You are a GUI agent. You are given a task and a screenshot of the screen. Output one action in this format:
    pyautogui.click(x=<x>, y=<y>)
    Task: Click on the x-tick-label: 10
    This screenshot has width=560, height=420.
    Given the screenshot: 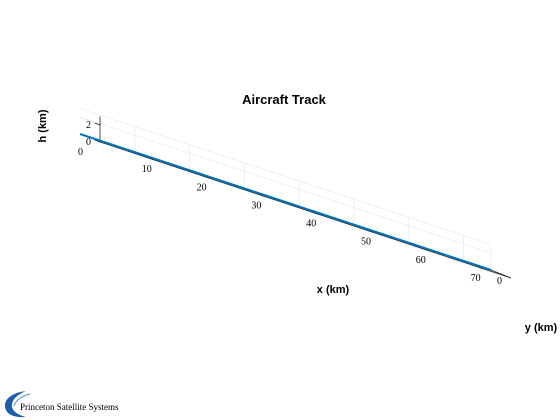 What is the action you would take?
    pyautogui.click(x=147, y=169)
    